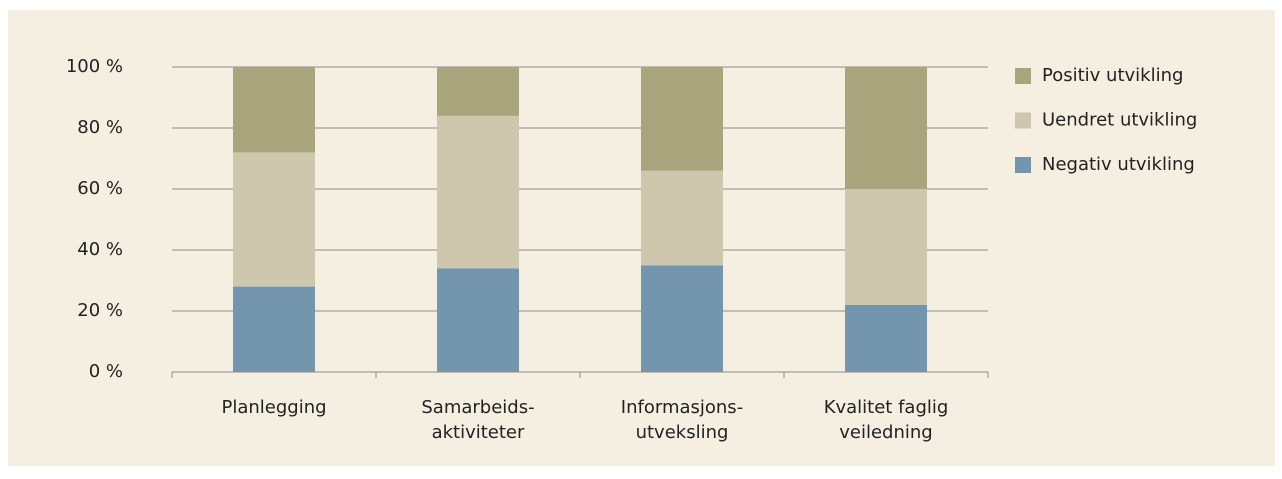  Describe the element at coordinates (886, 420) in the screenshot. I see `x-tick-label: Kvalitet faglig veiledning` at that location.